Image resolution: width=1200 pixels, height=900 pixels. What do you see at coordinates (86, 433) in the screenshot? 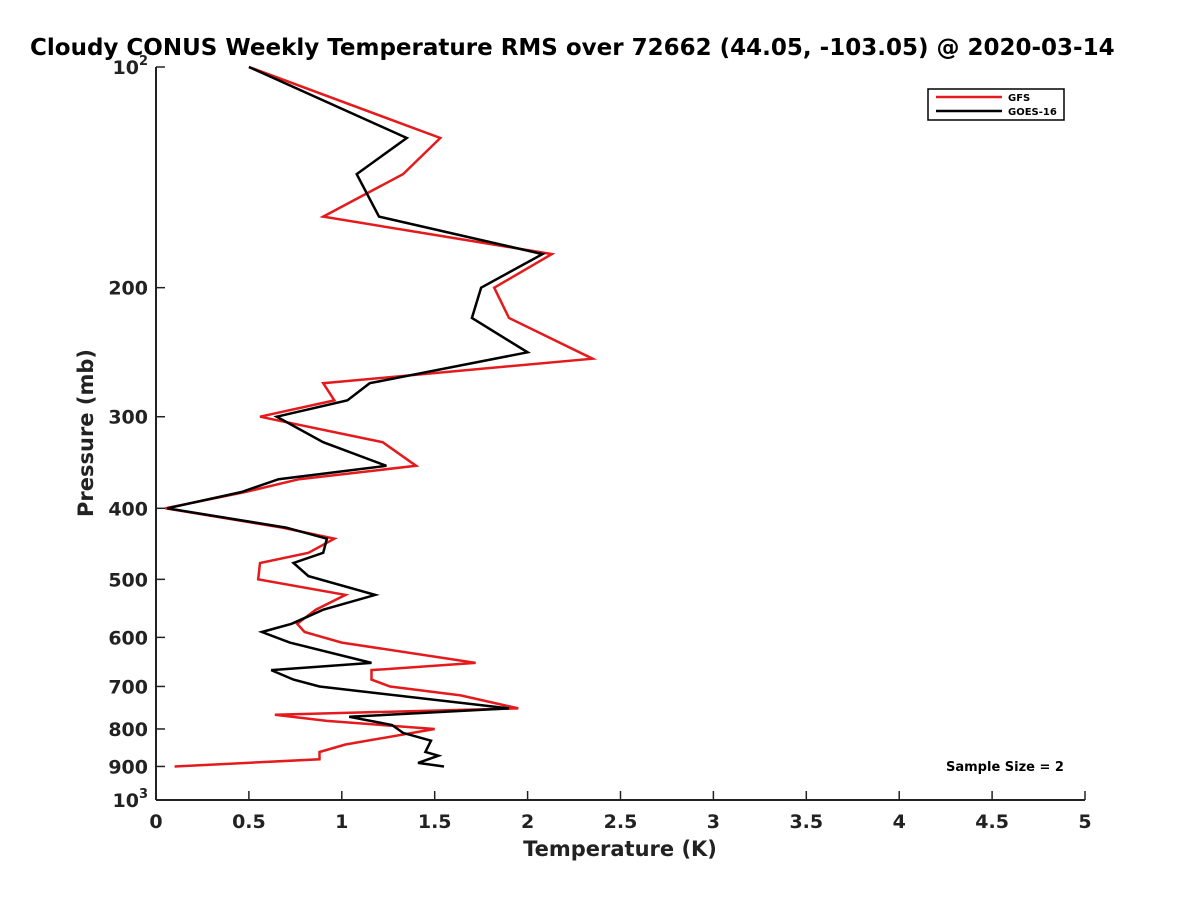
I see `y-axis-label: Pressure (mb)` at bounding box center [86, 433].